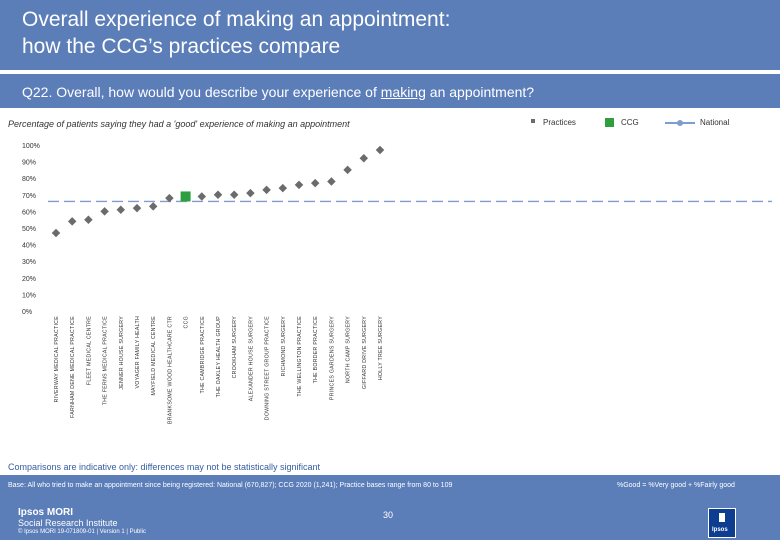 This screenshot has width=780, height=540. What do you see at coordinates (680, 123) in the screenshot?
I see `legend-national-dot` at bounding box center [680, 123].